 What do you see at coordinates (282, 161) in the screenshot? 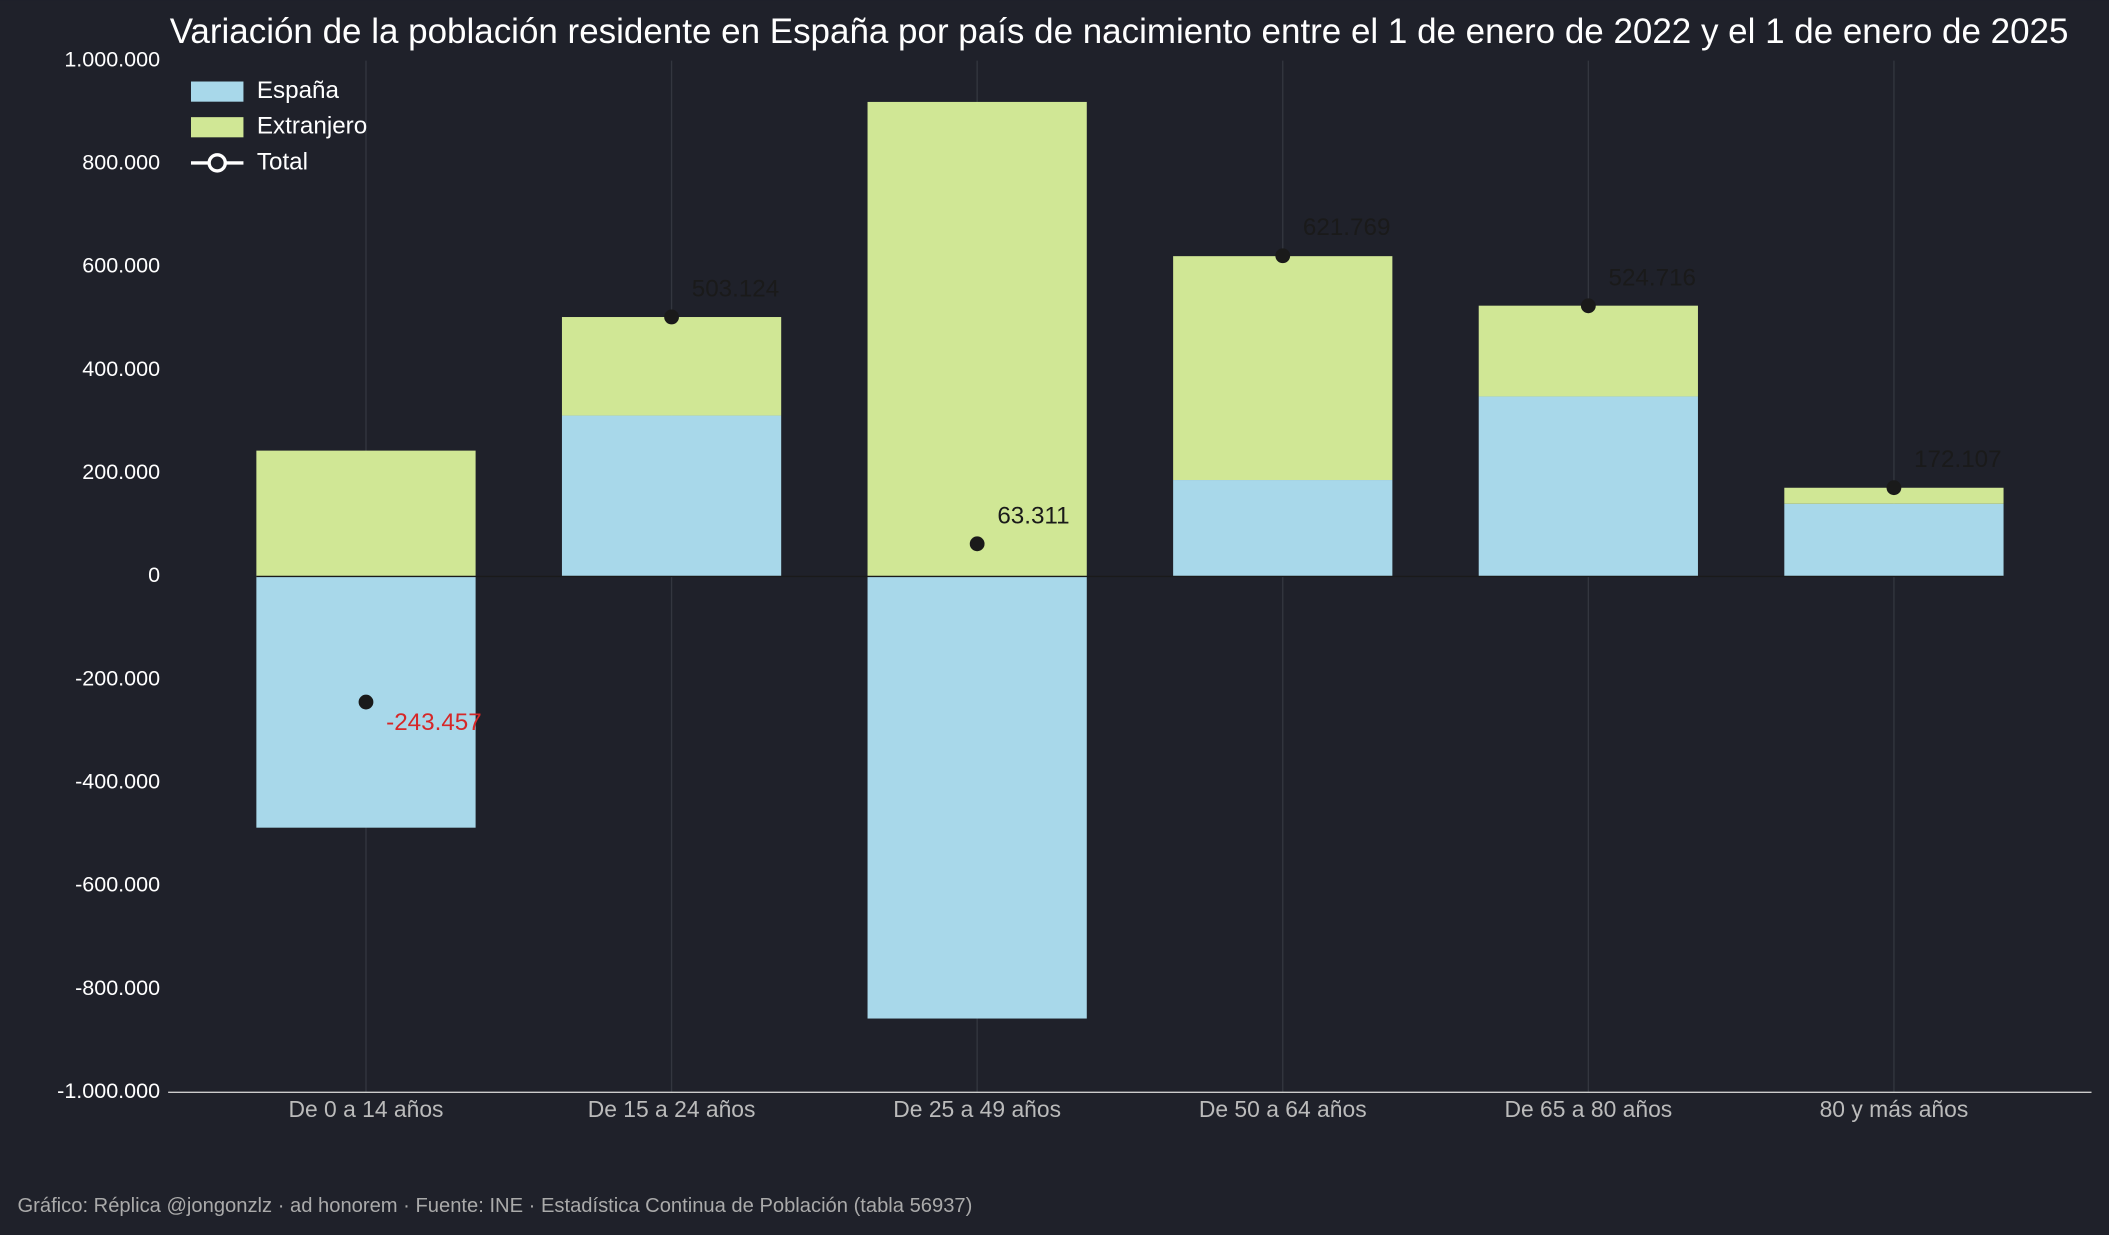
I see `legend-label: Total` at bounding box center [282, 161].